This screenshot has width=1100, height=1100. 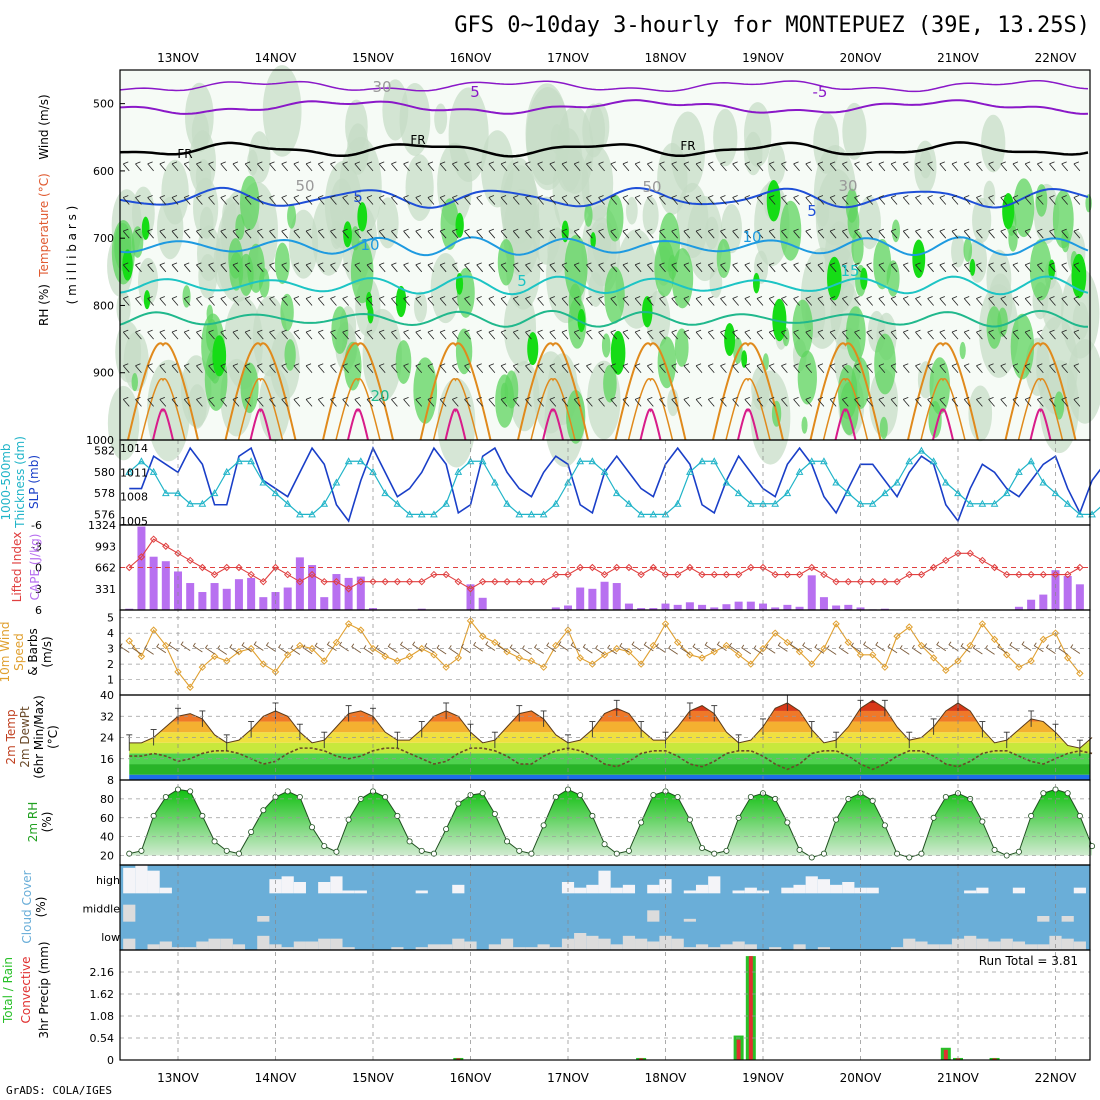 What do you see at coordinates (750, 1008) in the screenshot?
I see `precip-convective-bar` at bounding box center [750, 1008].